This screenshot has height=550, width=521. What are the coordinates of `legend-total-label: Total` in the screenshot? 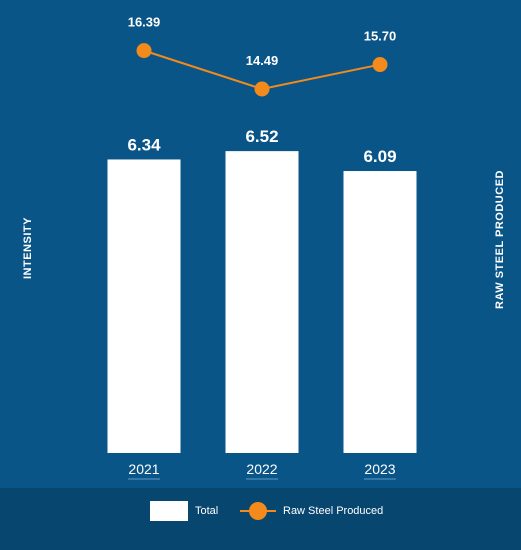 It's located at (207, 511).